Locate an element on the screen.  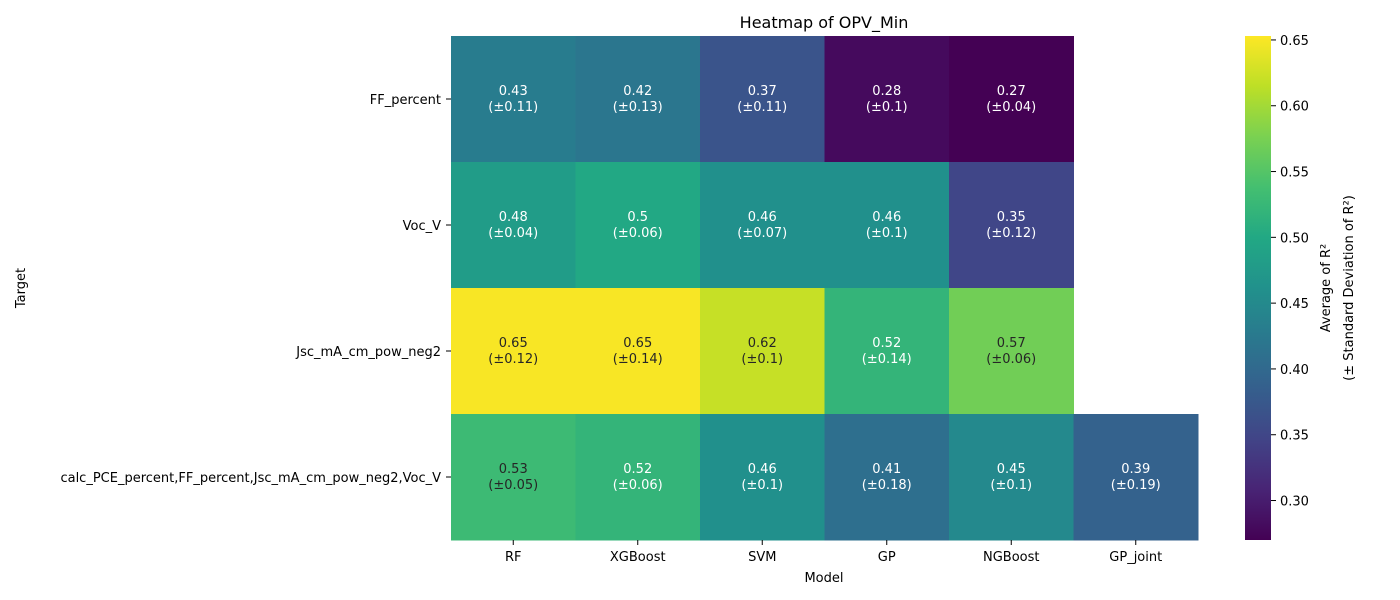
x-axis-label: Model is located at coordinates (823, 578).